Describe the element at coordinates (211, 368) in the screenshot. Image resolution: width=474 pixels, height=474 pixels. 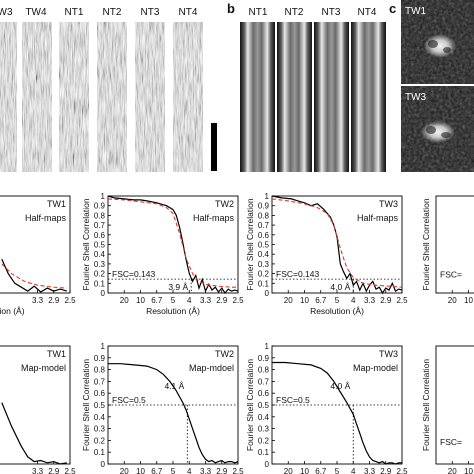
I see `chart-type-label: Map-mdoel` at that location.